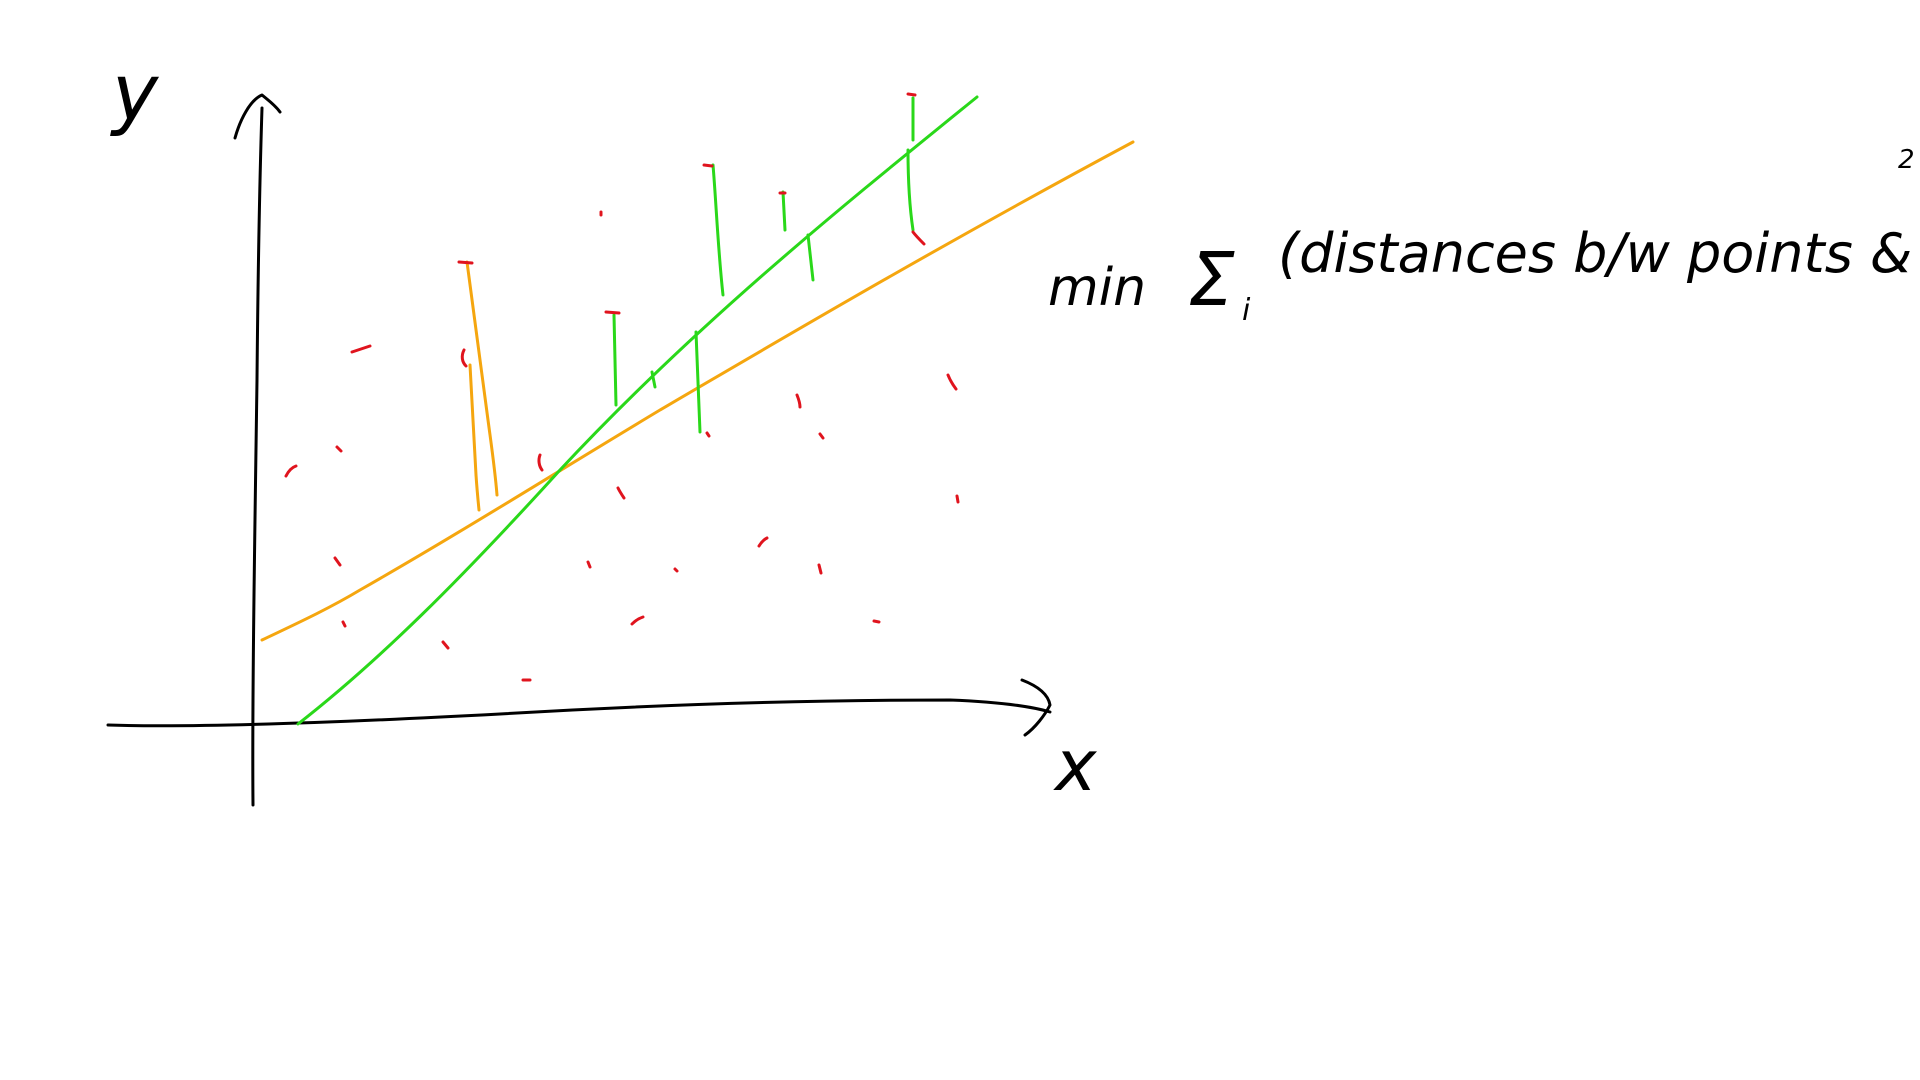  I want to click on x-axis-arrowhead, so click(1036, 707).